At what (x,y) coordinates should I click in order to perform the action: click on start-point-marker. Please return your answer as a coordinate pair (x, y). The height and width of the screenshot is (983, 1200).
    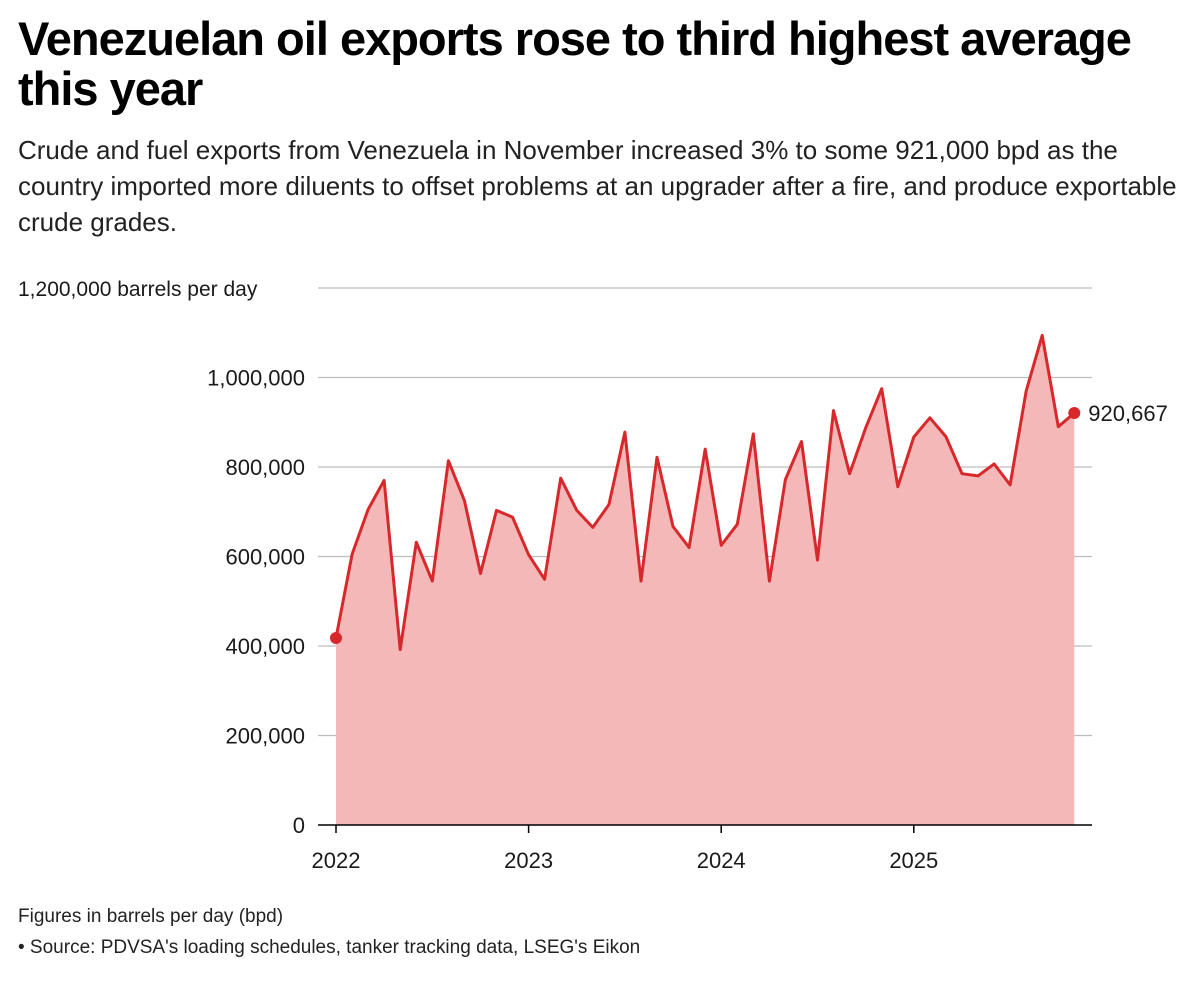
    Looking at the image, I should click on (336, 637).